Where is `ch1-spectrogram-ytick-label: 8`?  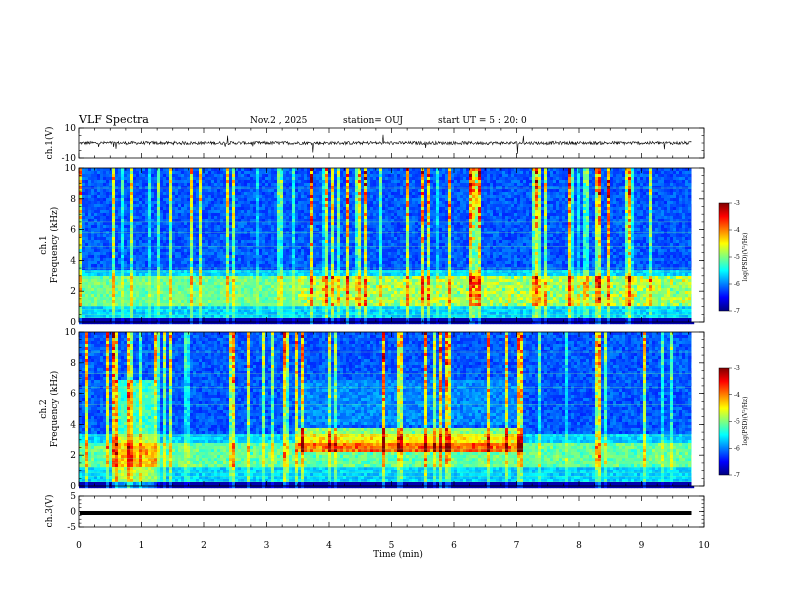 ch1-spectrogram-ytick-label: 8 is located at coordinates (73, 200).